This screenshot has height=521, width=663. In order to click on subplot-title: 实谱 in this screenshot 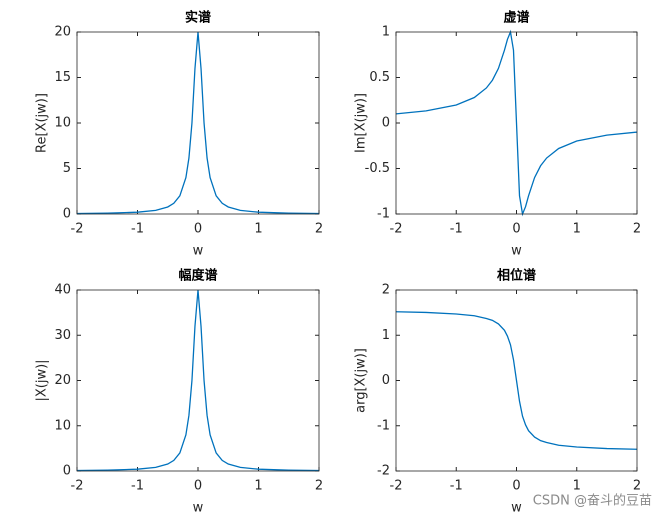, I will do `click(198, 18)`.